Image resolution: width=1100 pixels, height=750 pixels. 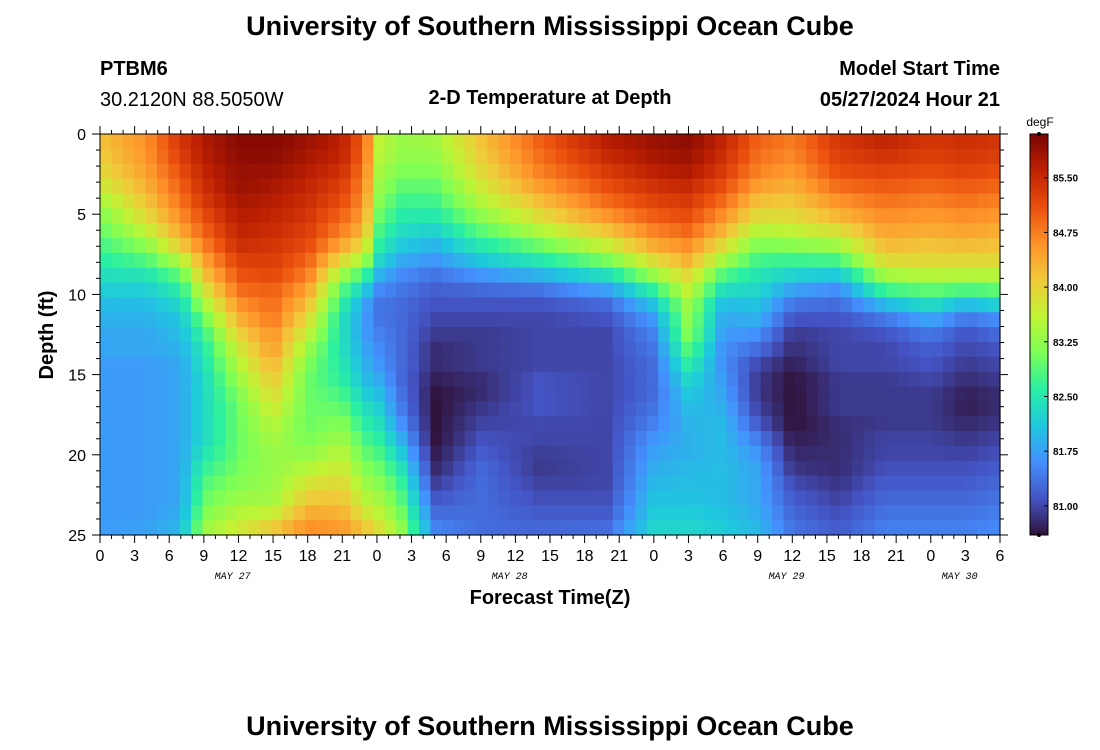 I want to click on x-tick-label: 9, so click(x=203, y=556).